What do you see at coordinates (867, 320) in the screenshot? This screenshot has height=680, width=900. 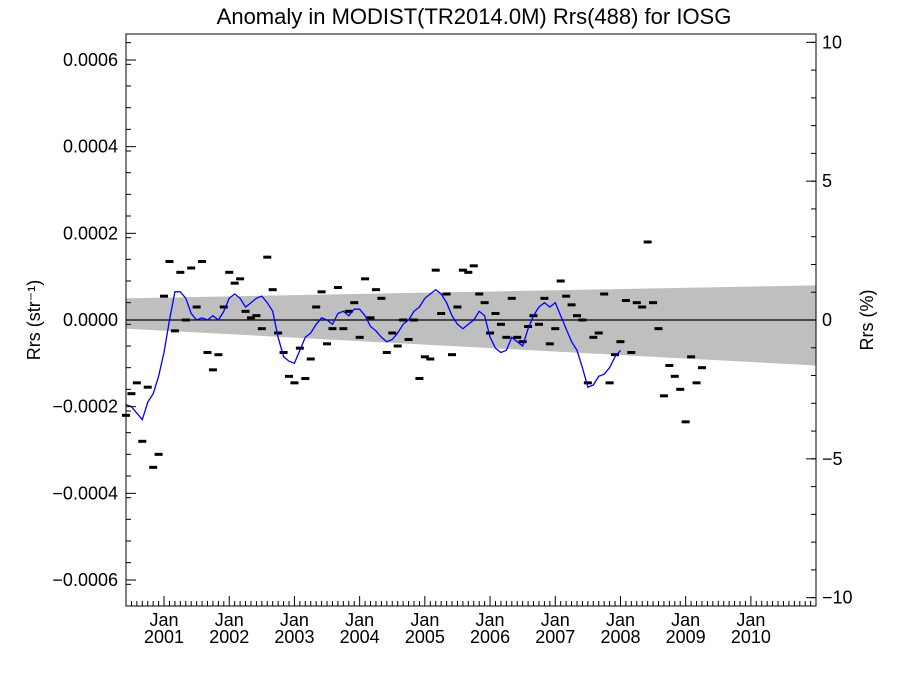 I see `right-y-axis-label: Rrs (%)` at bounding box center [867, 320].